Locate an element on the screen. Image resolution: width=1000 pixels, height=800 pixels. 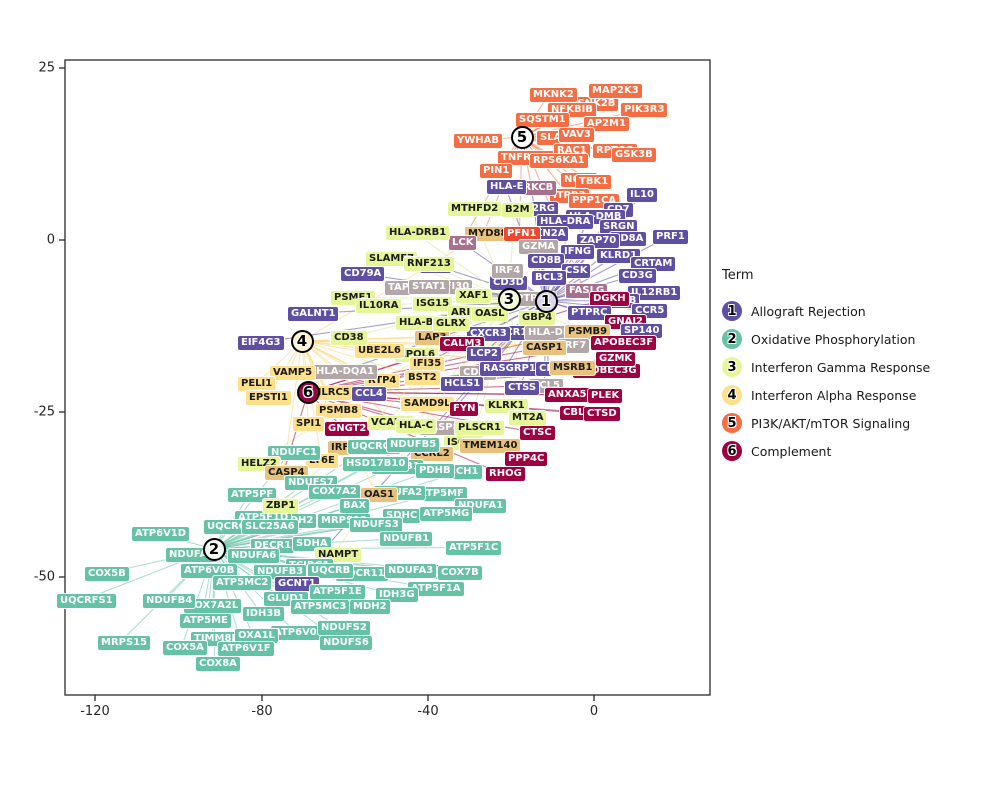
gene-label-RHOG: RHOG is located at coordinates (505, 474).